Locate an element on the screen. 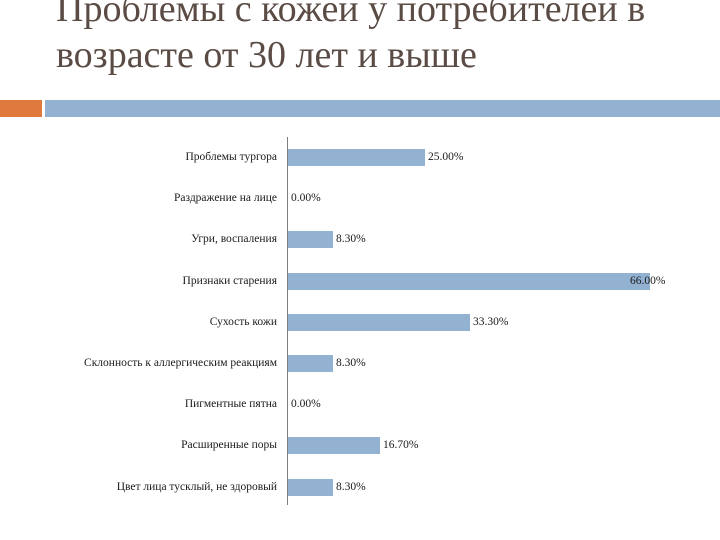 This screenshot has width=720, height=540. category-label: Пигментные пятна is located at coordinates (230, 404).